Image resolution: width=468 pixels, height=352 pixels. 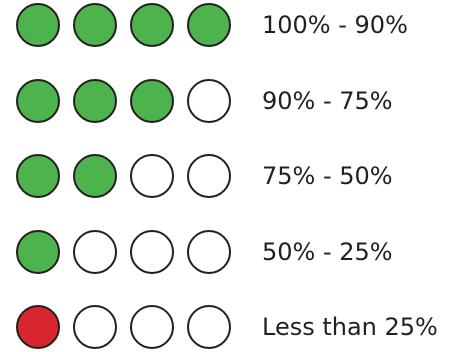 I want to click on legend-label: Less than 25%, so click(x=350, y=327).